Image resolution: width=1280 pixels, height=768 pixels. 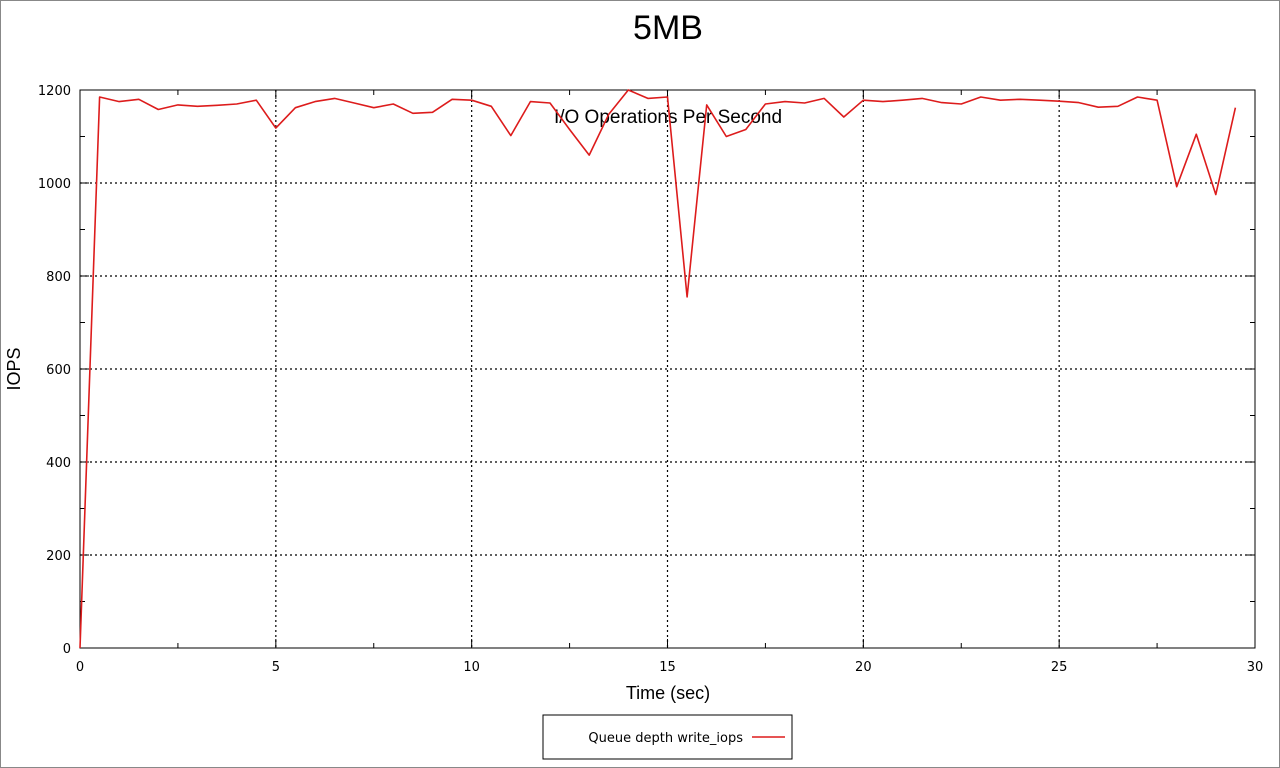 What do you see at coordinates (668, 28) in the screenshot?
I see `chart-title: 5MB` at bounding box center [668, 28].